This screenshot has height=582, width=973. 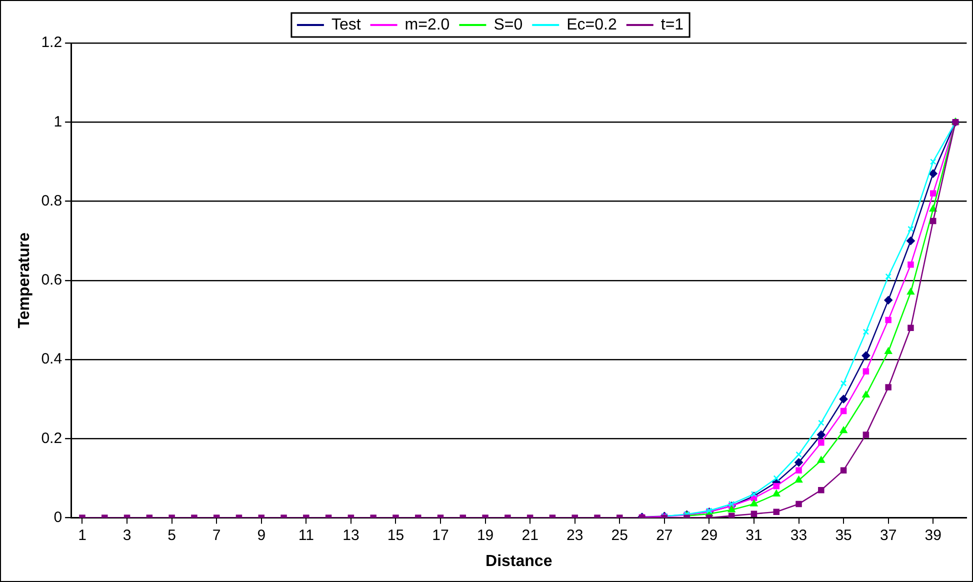 What do you see at coordinates (395, 535) in the screenshot?
I see `x-tick-label: 15` at bounding box center [395, 535].